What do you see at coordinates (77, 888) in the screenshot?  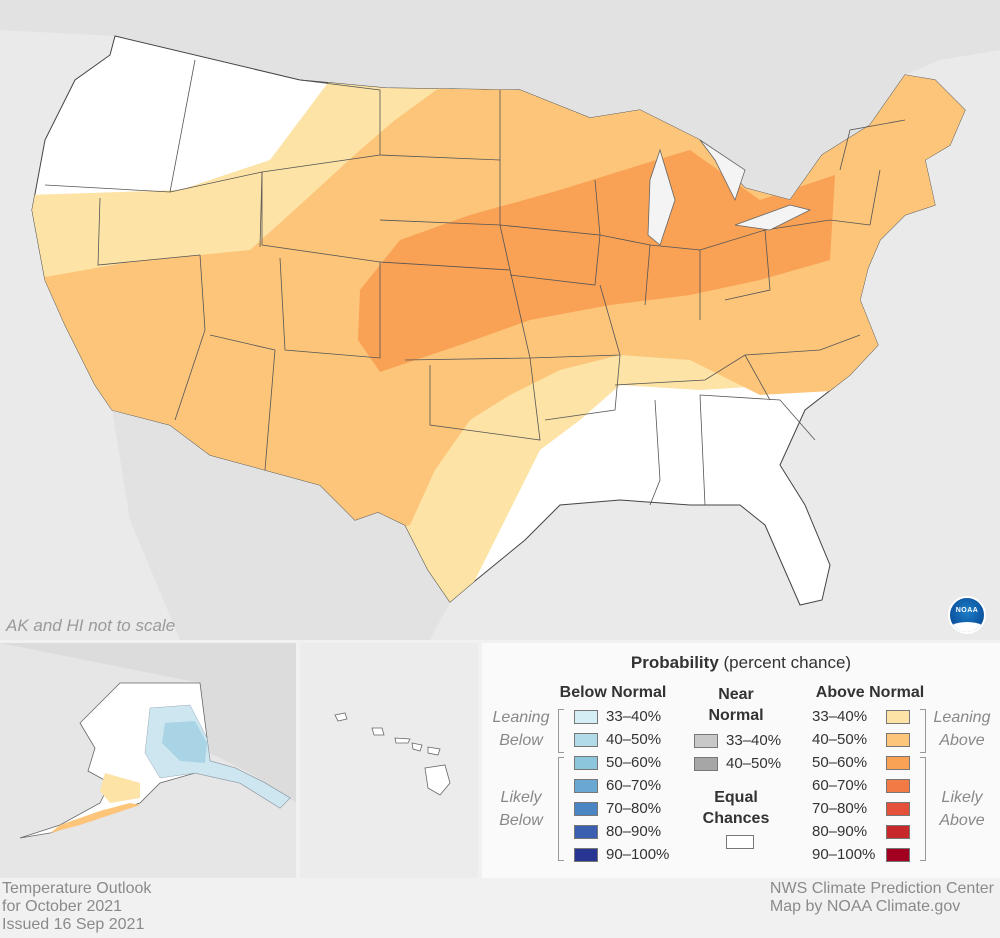 I see `footer-title: Temperature Outlook` at bounding box center [77, 888].